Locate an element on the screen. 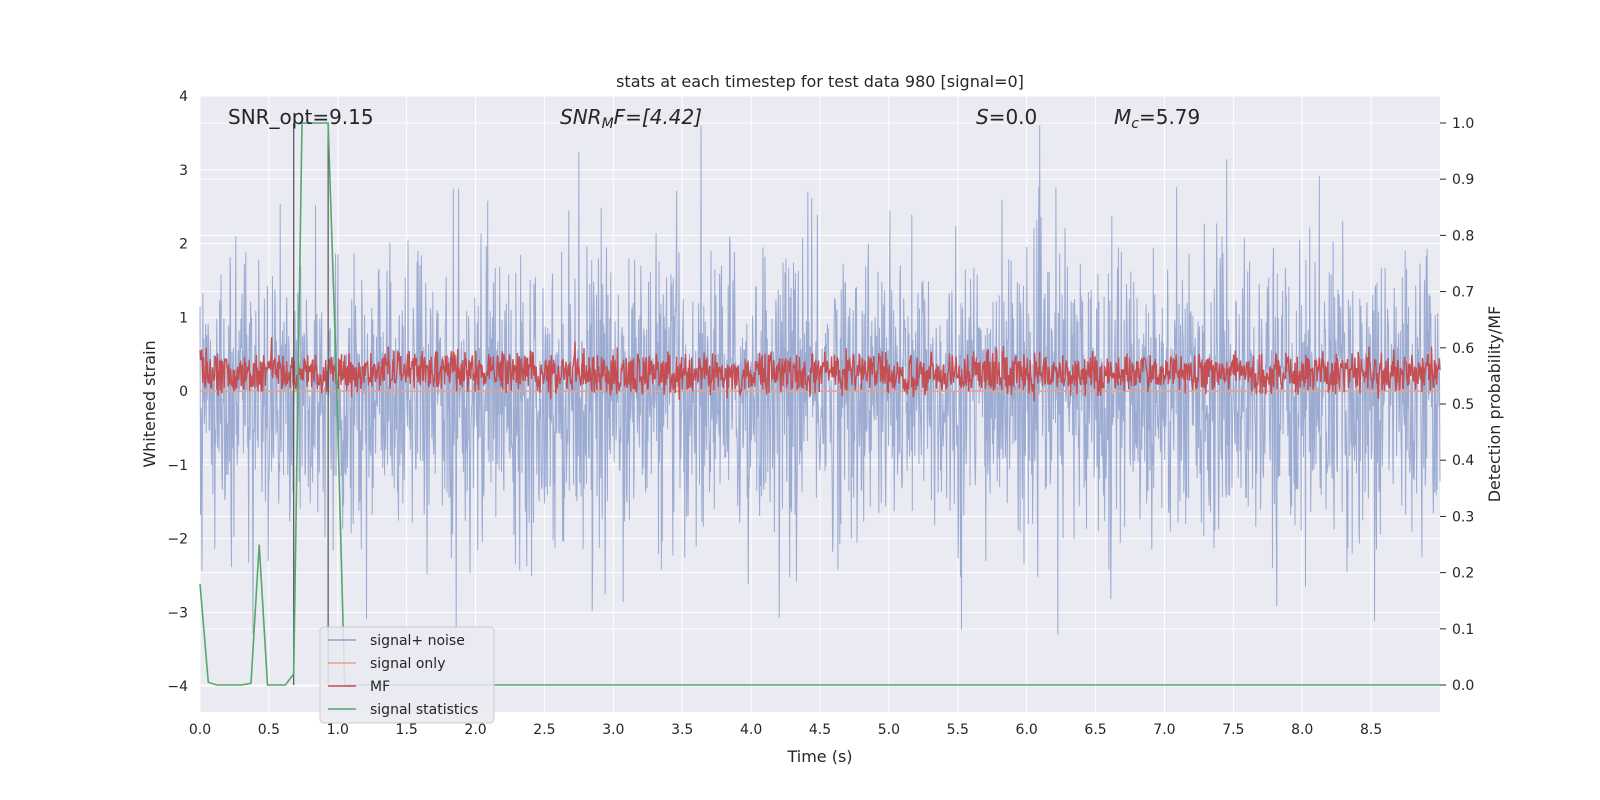 This screenshot has width=1600, height=800. legend-item-mf: MF is located at coordinates (359, 687).